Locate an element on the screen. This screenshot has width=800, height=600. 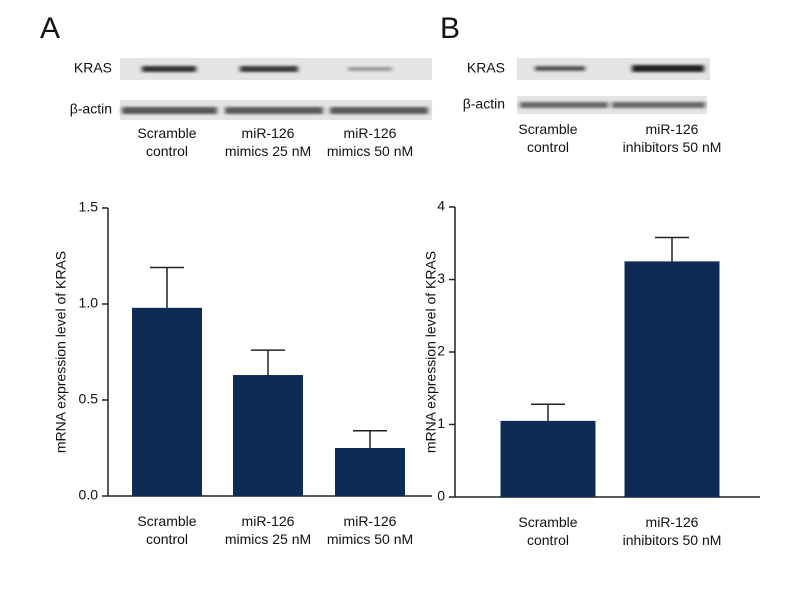
x-tick-label: miR-126 mimics 50 nM is located at coordinates (370, 530).